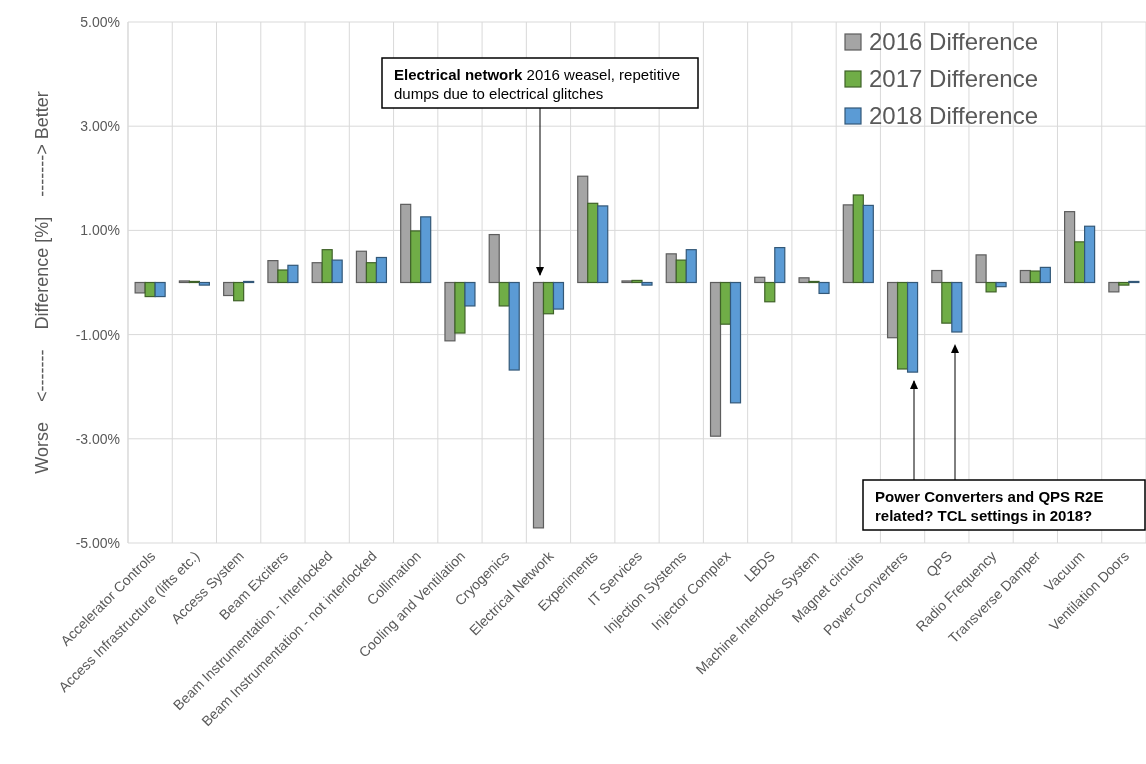 This screenshot has height=764, width=1146. Describe the element at coordinates (97, 542) in the screenshot. I see `y-tick-label: -5.00%` at that location.